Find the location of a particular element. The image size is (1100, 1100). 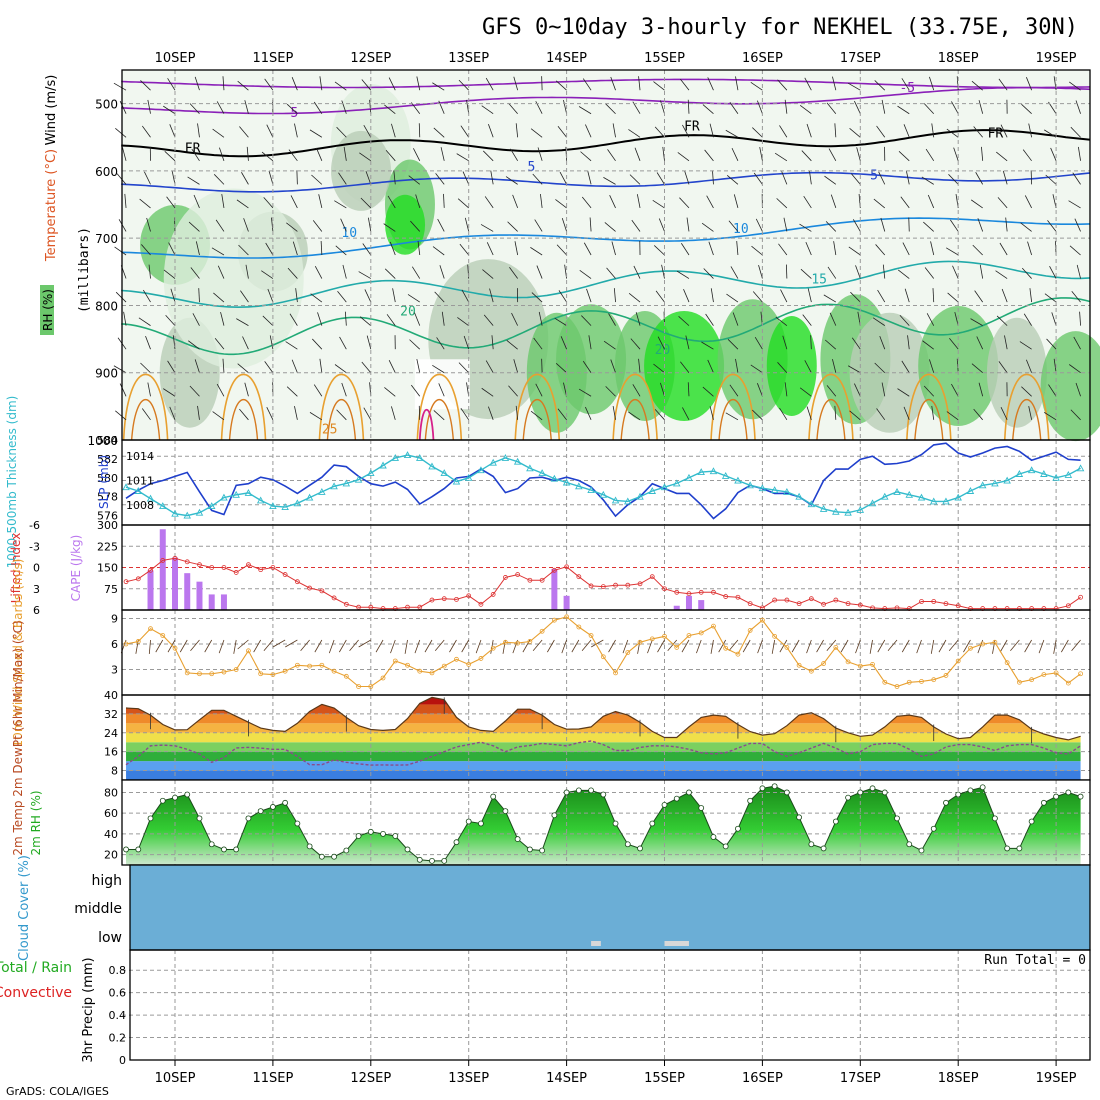

slp-line is located at coordinates (603, 481).